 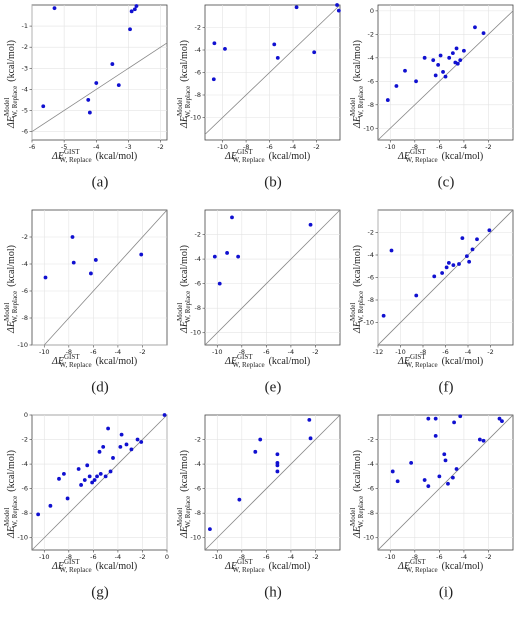 I want to click on caption: (d), so click(x=100, y=387).